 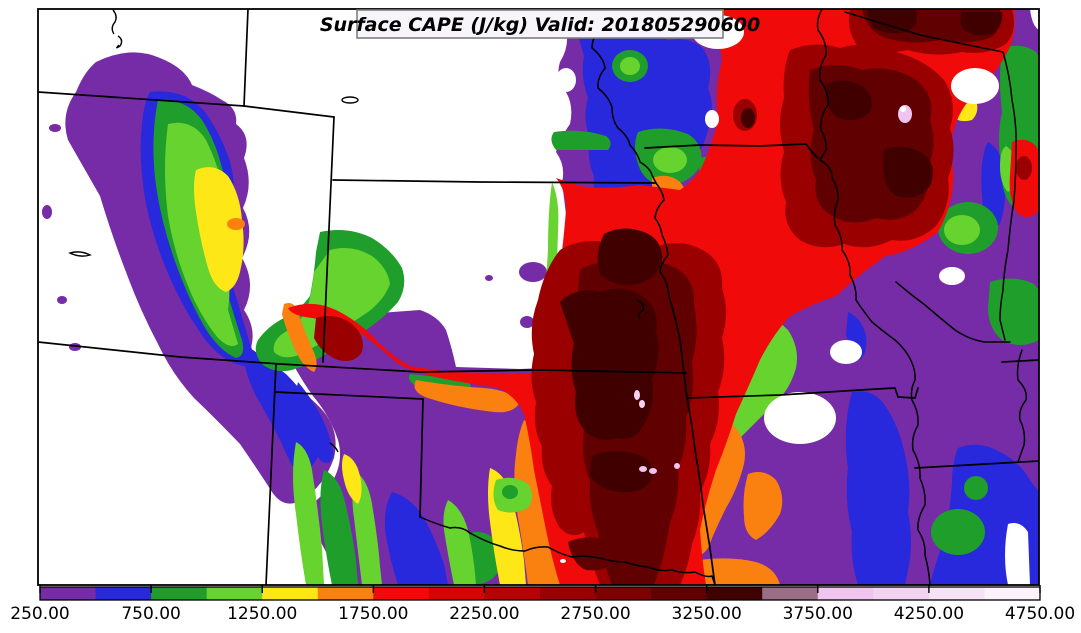 I want to click on ozark-lake-mark, so click(x=640, y=309).